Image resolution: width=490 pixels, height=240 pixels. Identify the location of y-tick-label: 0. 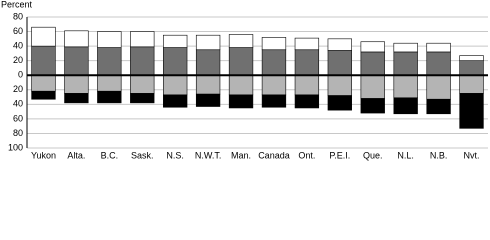
(20, 75).